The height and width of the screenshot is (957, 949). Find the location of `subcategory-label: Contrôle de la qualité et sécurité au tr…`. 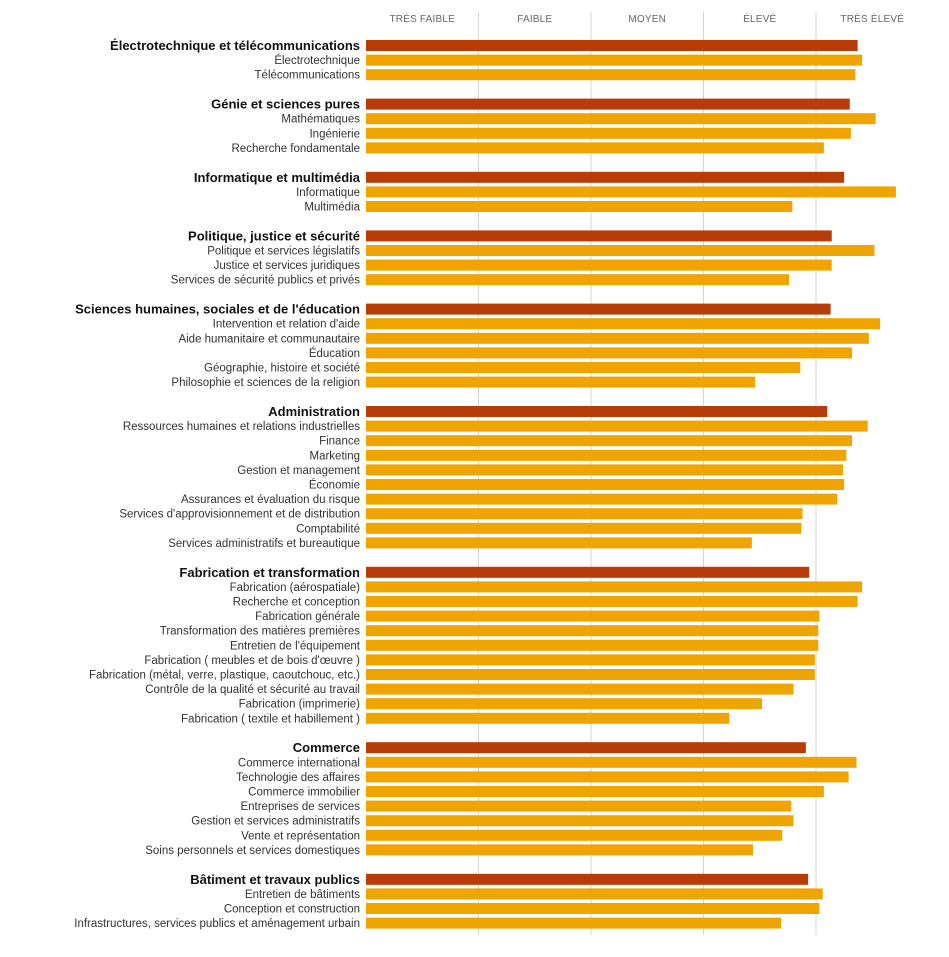

subcategory-label: Contrôle de la qualité et sécurité au tr… is located at coordinates (252, 690).